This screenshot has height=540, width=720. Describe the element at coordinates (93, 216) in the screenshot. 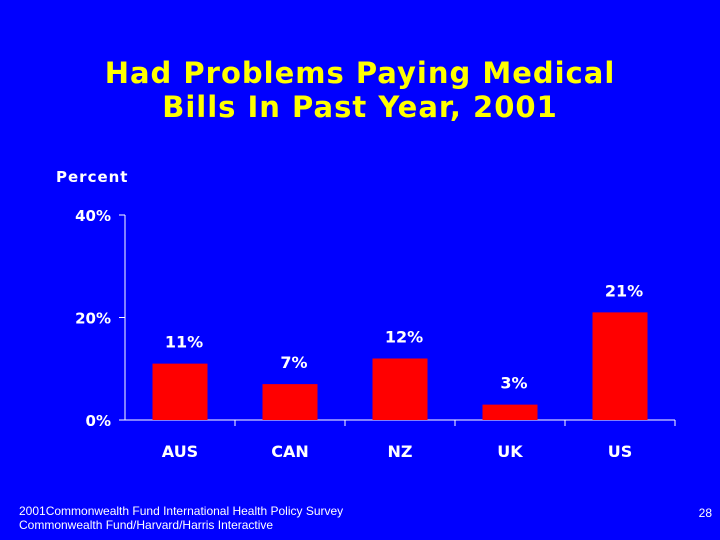

I see `y-tick-label: 40%` at that location.